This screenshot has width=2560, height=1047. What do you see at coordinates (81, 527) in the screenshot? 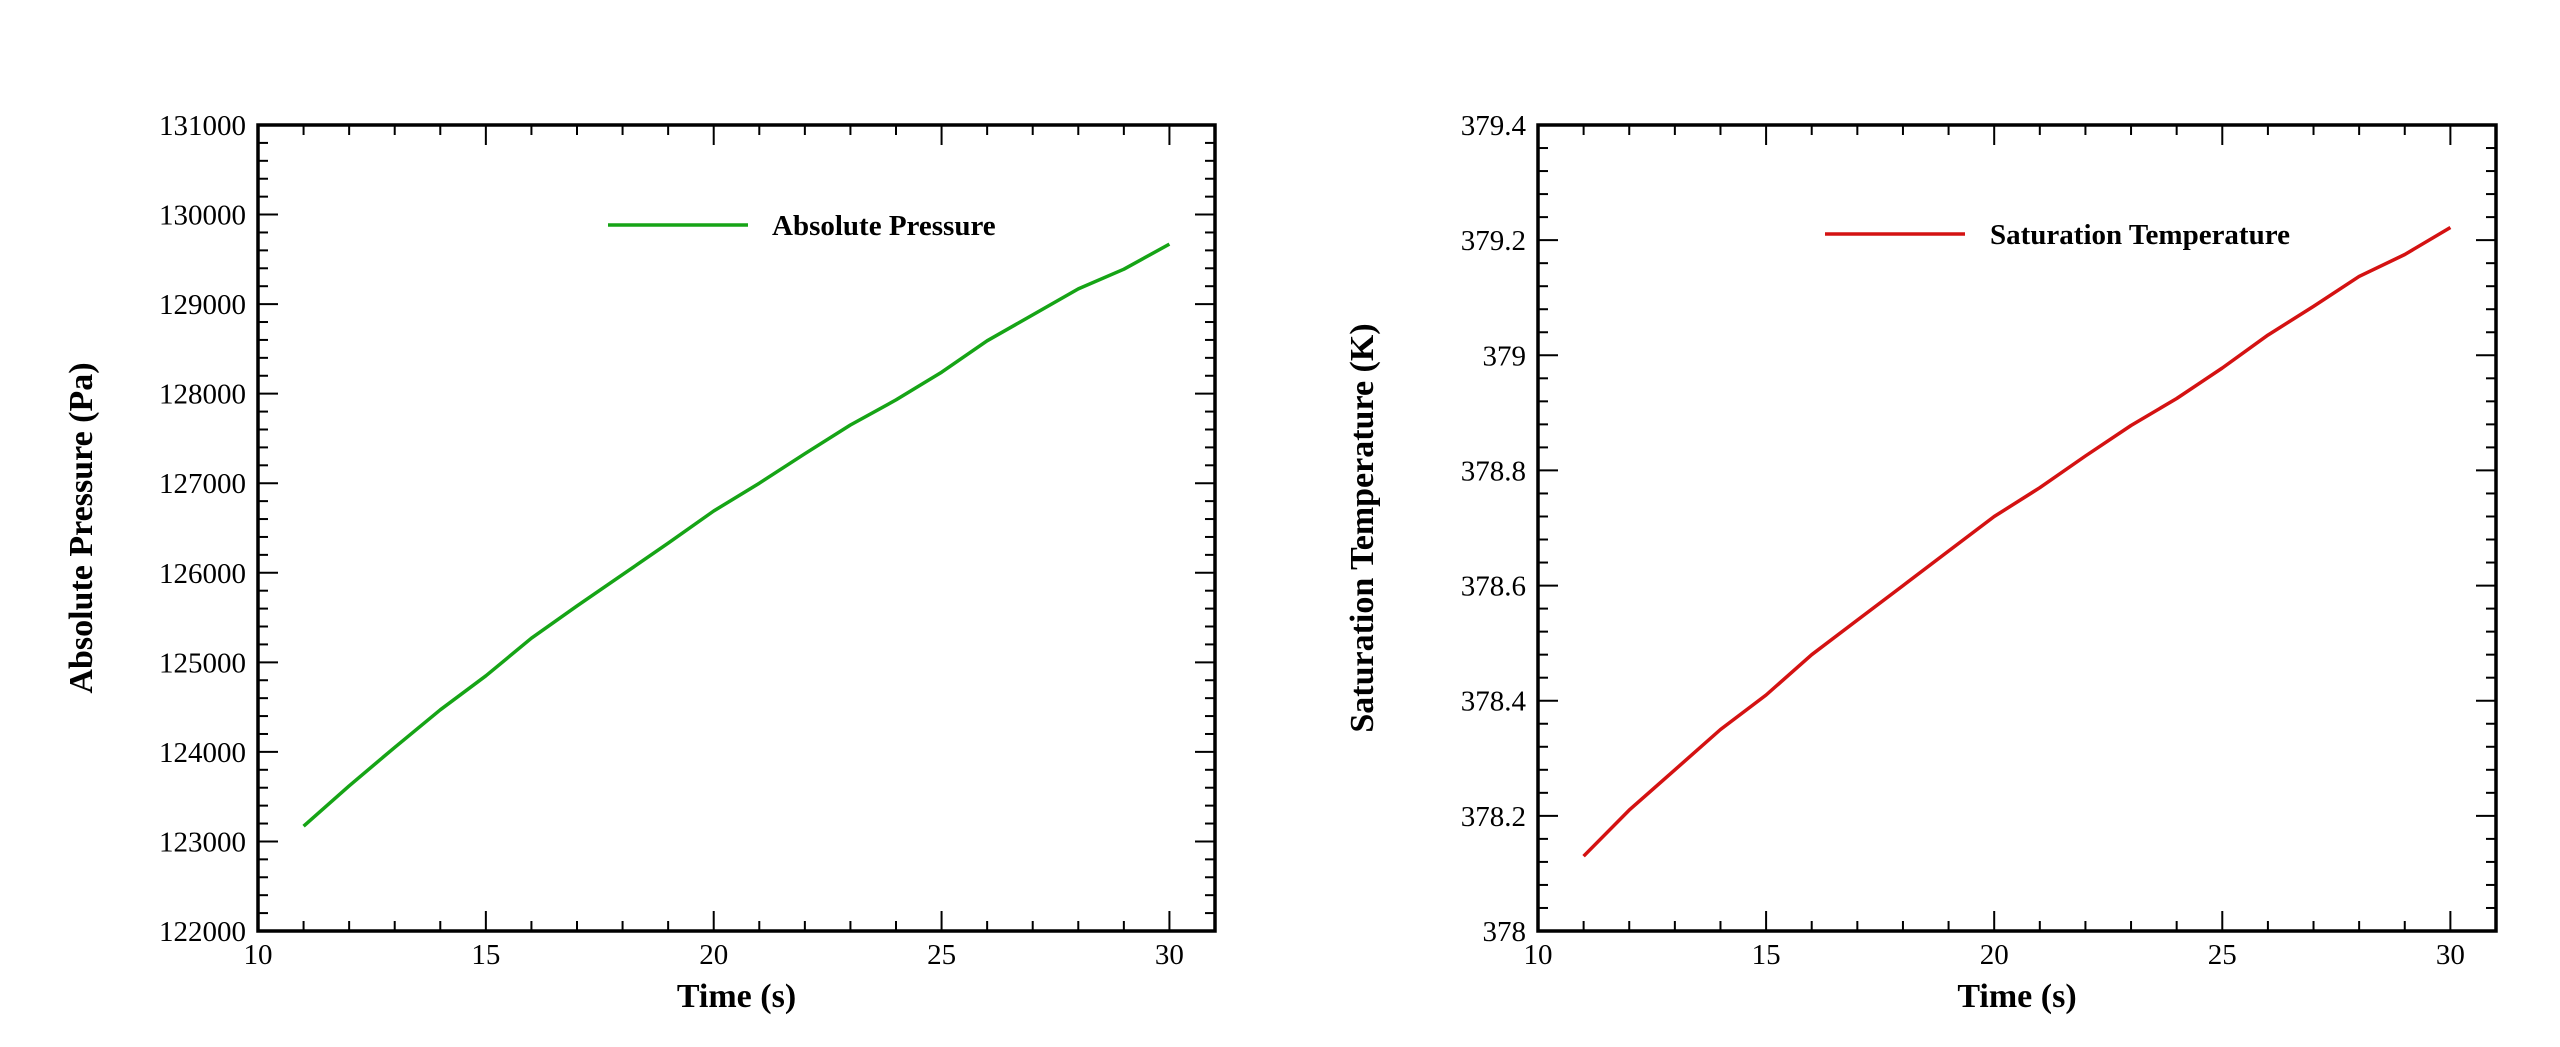
I see `y-axis-title: Absolute Pressure (Pa)` at bounding box center [81, 527].